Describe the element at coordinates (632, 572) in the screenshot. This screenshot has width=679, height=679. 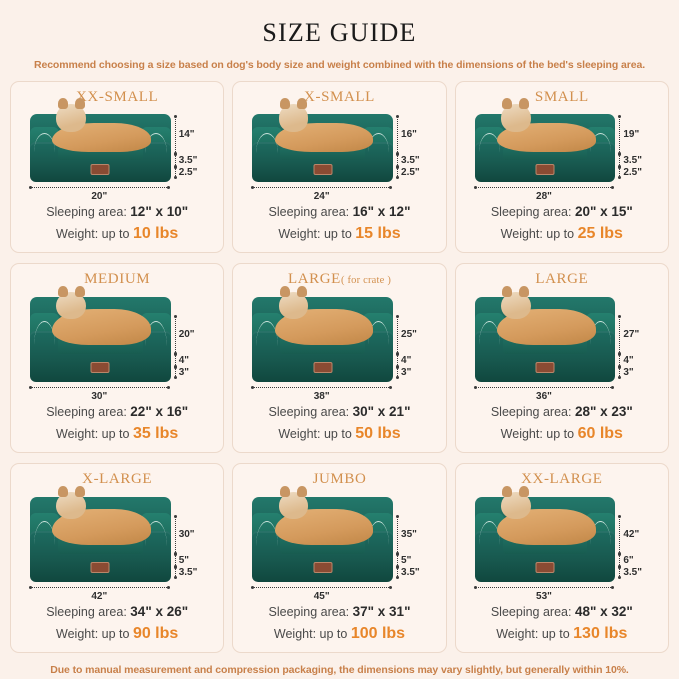
I see `dimension-base-height-label: 3.5"` at that location.